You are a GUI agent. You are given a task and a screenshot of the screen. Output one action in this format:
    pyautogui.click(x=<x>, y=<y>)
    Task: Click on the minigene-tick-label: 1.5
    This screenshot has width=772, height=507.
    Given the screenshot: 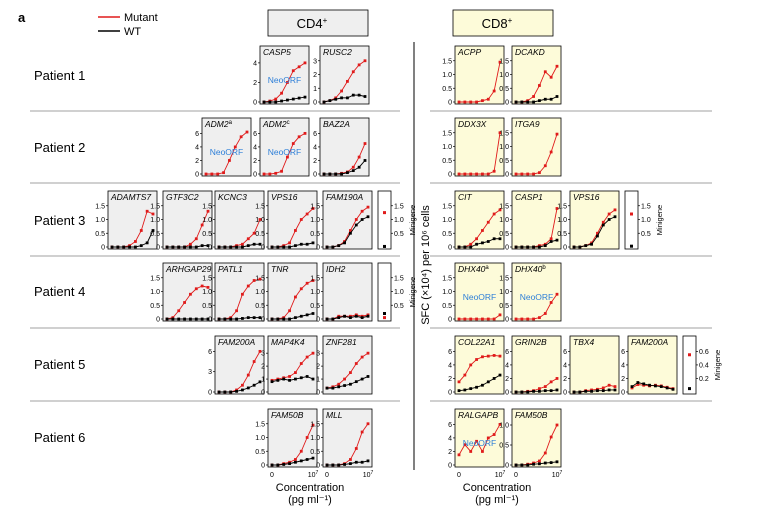 What is the action you would take?
    pyautogui.click(x=399, y=206)
    